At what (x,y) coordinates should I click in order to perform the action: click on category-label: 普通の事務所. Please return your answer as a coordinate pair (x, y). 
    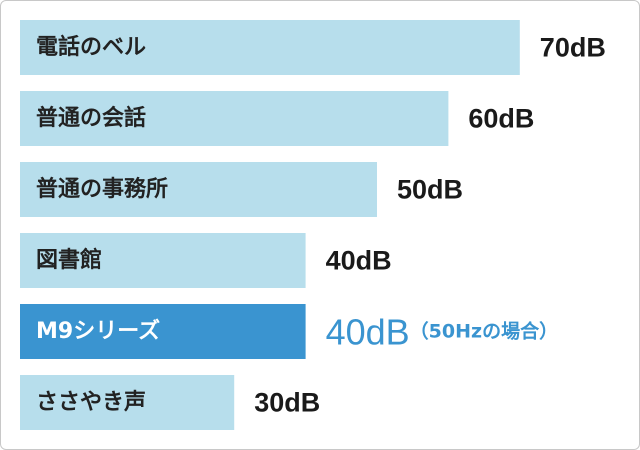
    Looking at the image, I should click on (102, 189).